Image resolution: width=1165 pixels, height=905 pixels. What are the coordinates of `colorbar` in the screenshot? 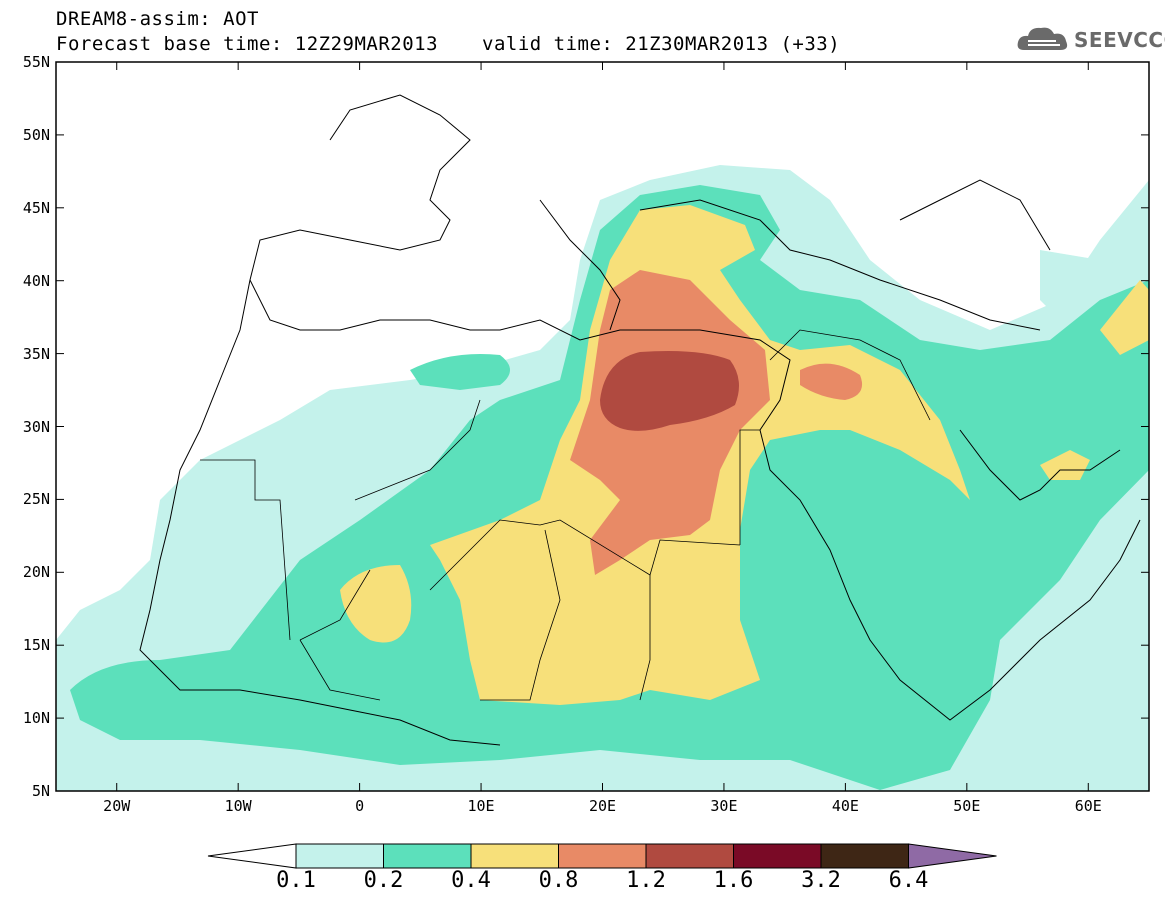 It's located at (602, 856).